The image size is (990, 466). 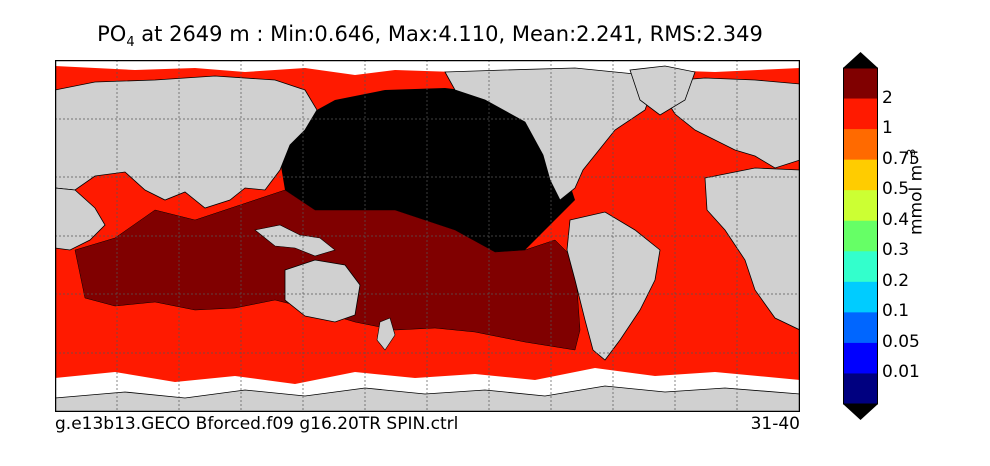 What do you see at coordinates (295, 240) in the screenshot?
I see `maritime-continent-land` at bounding box center [295, 240].